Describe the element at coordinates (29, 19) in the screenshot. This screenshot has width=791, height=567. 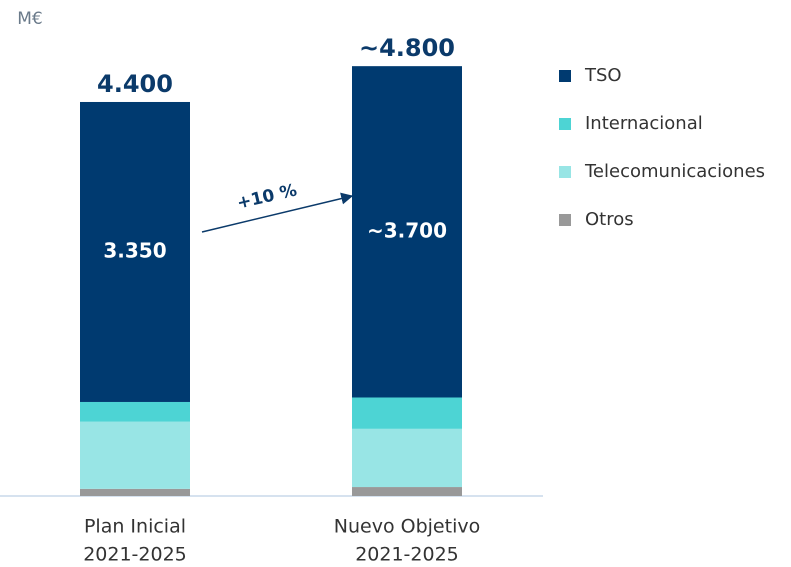
I see `unit-label: M€` at that location.